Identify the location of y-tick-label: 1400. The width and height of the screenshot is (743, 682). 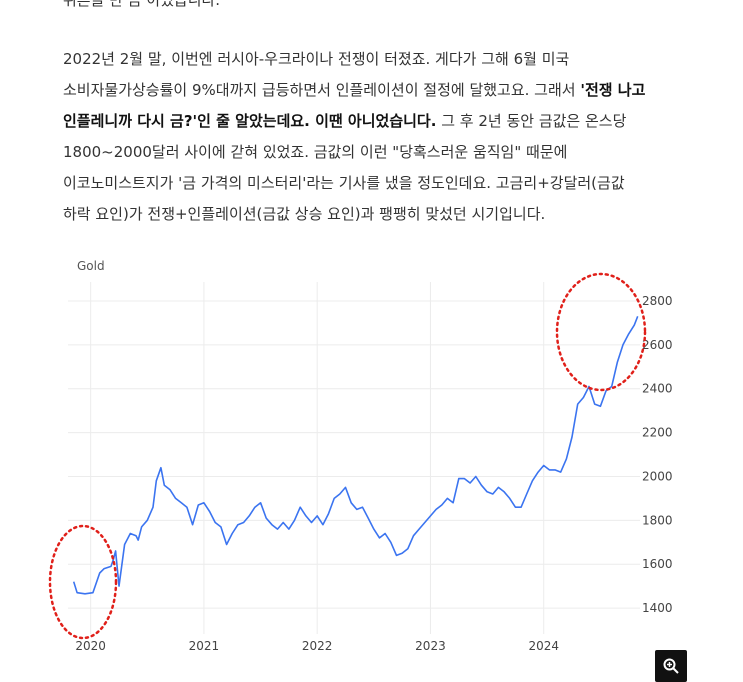
(657, 608).